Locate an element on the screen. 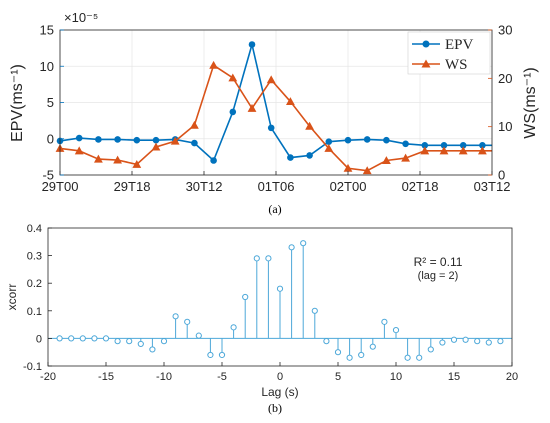  plot-a-x-ticks: 29T00 29T18 30T12 01T06 02T00 02T18 03T12 is located at coordinates (276, 182).